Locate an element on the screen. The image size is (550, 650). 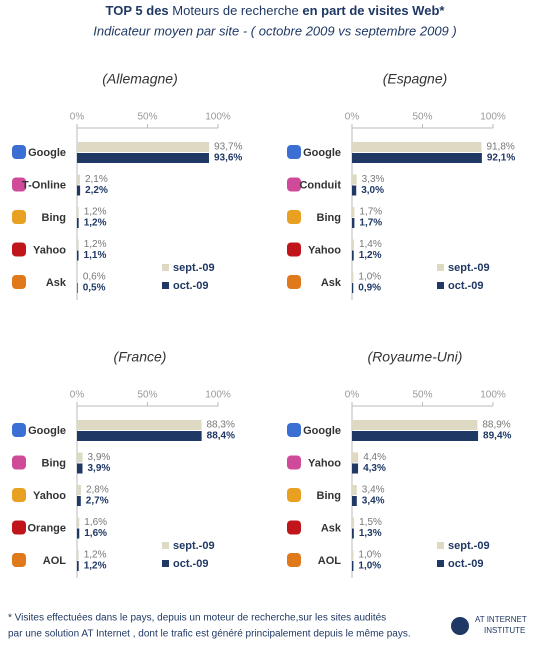
value-label: 93,7% is located at coordinates (228, 147).